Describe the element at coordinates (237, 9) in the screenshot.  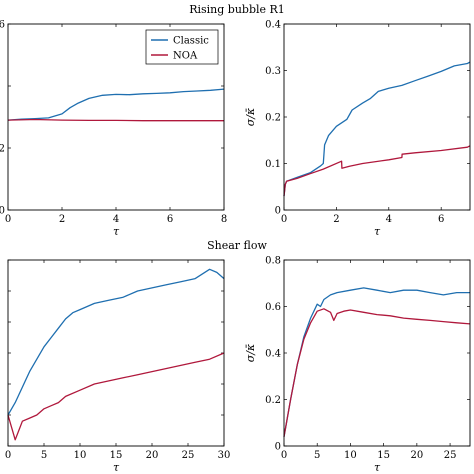
I see `section-title-rising-bubble: Rising bubble R1` at that location.